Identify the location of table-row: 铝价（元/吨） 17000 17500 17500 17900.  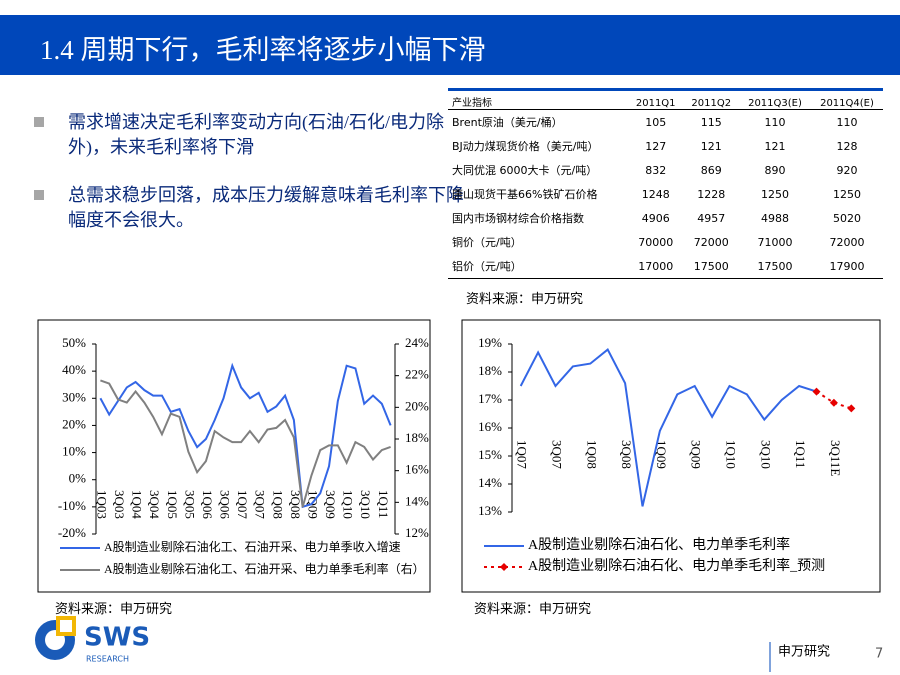
(665, 266).